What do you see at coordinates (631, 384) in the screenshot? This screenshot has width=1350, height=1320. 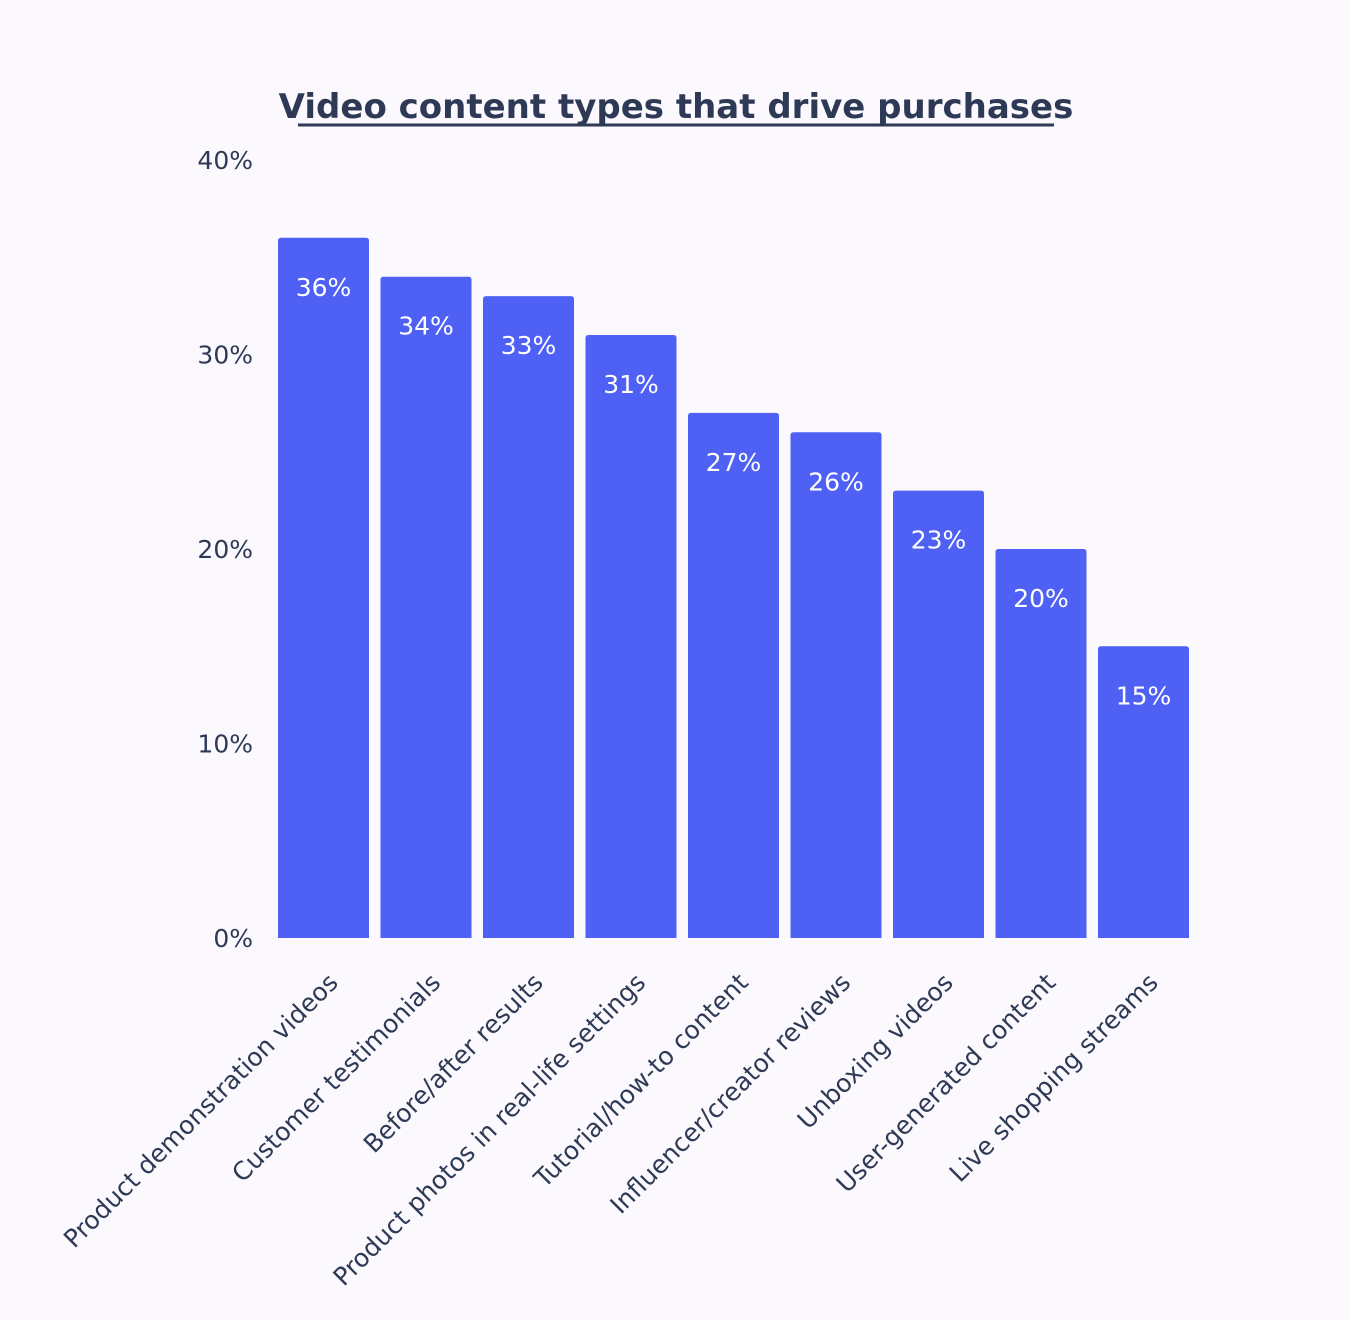 I see `bar-value-label: 31%` at bounding box center [631, 384].